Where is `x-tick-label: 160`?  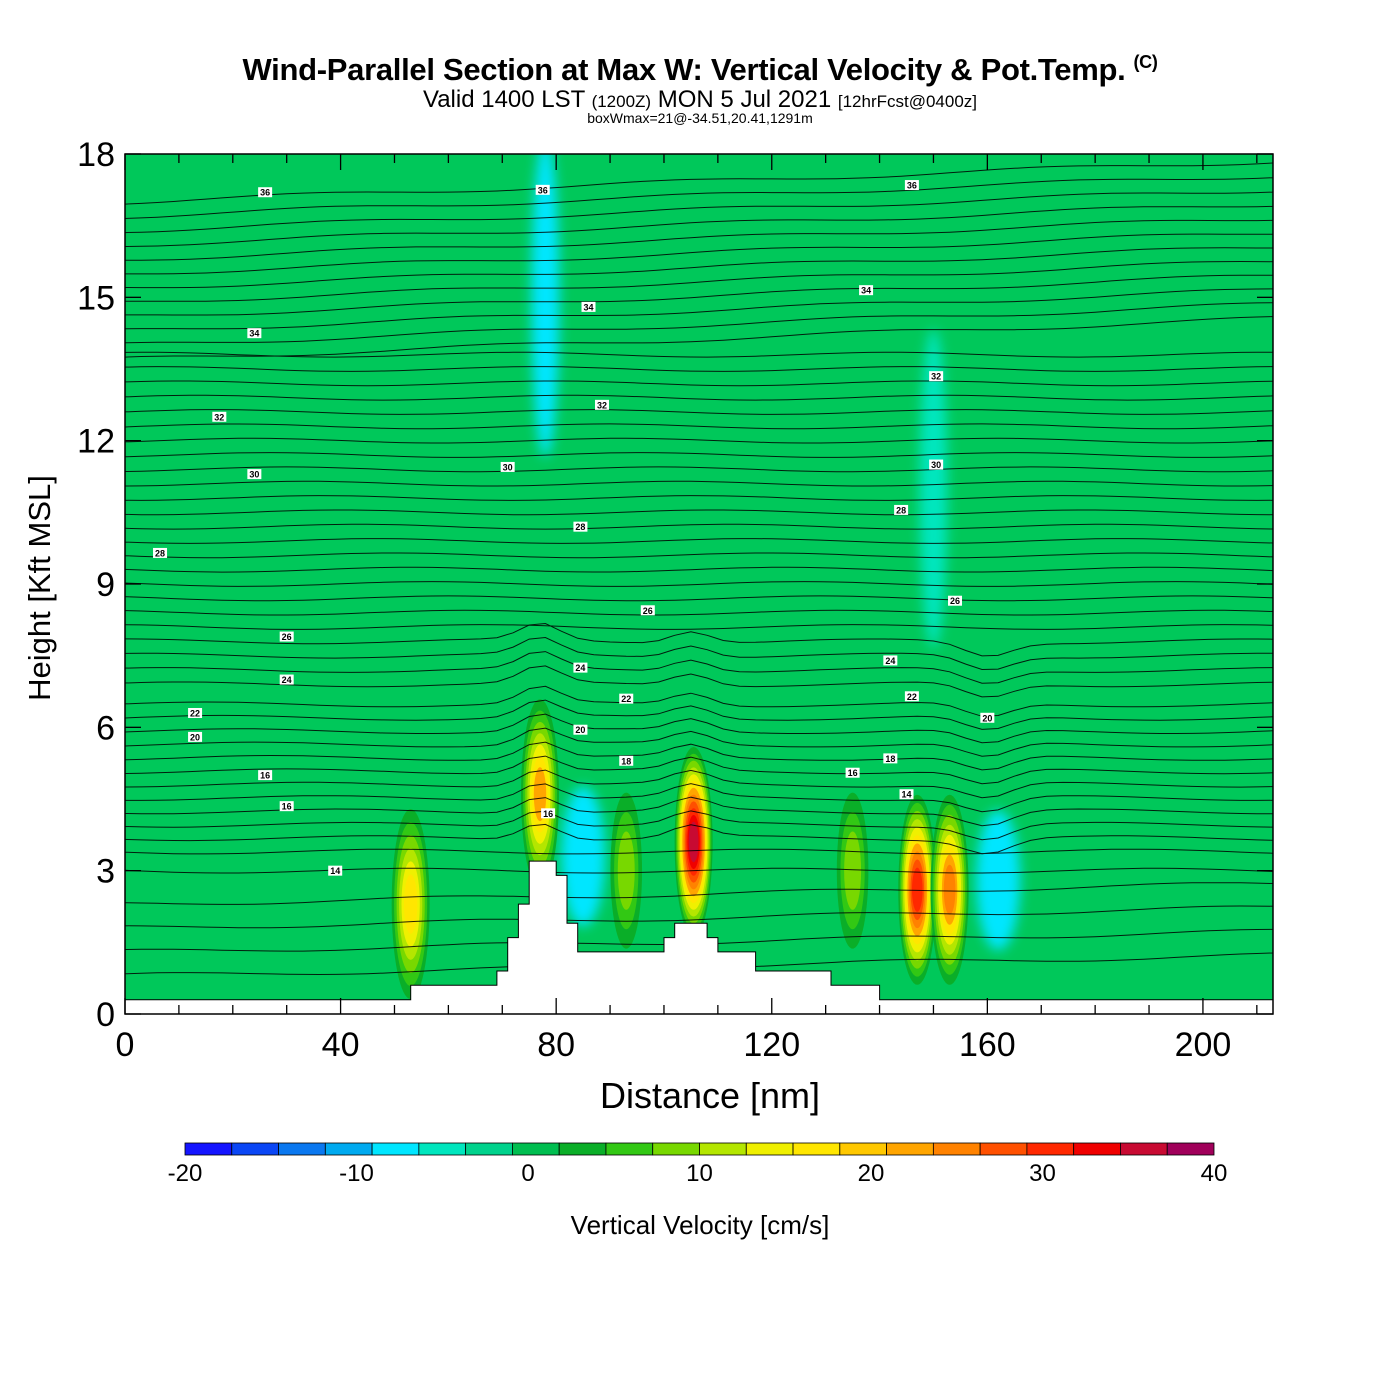
x-tick-label: 160 is located at coordinates (987, 1045).